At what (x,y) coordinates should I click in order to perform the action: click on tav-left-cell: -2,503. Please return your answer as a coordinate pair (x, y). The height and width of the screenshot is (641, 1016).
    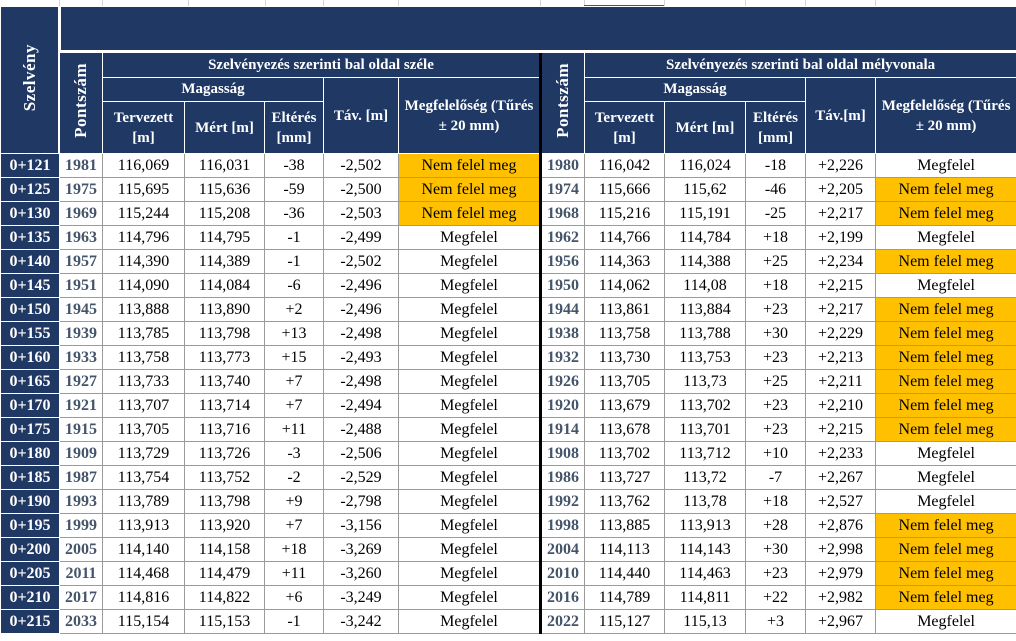
    Looking at the image, I should click on (361, 213).